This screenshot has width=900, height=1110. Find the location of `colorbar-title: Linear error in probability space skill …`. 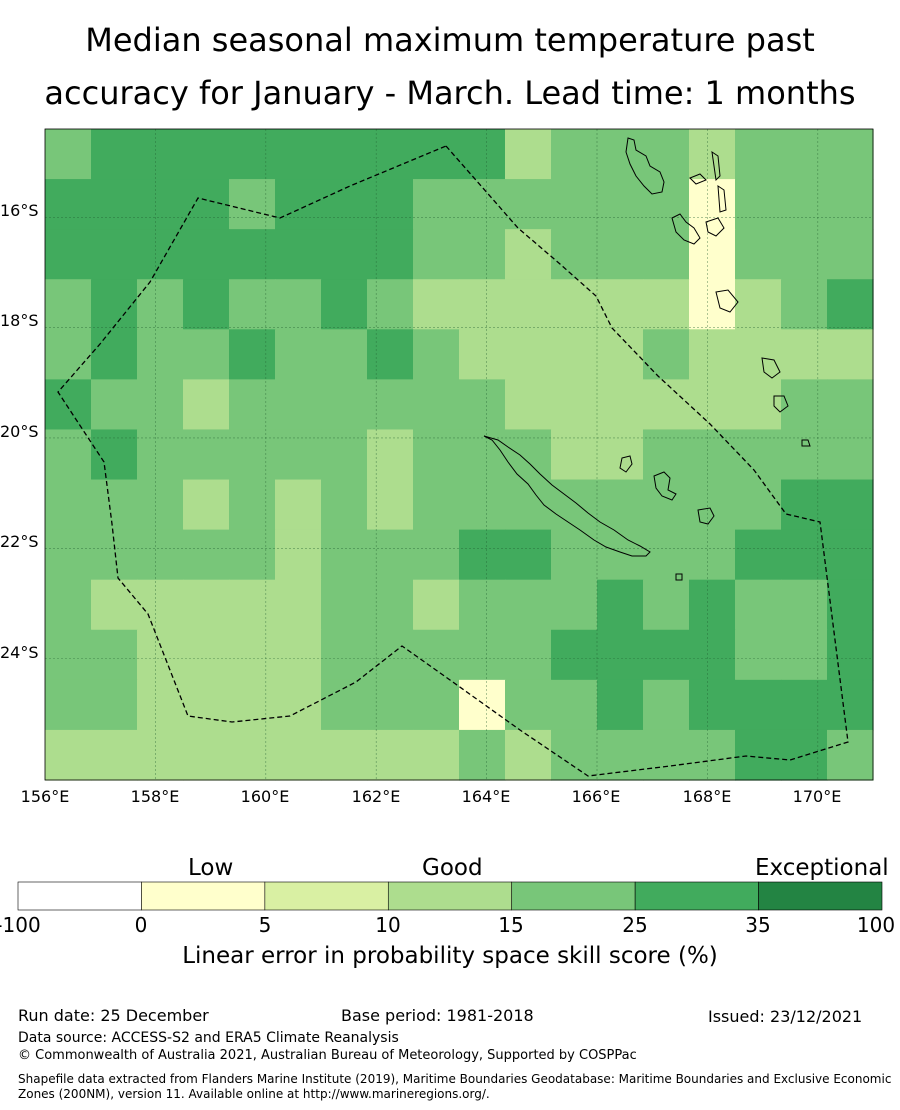

colorbar-title: Linear error in probability space skill … is located at coordinates (450, 956).